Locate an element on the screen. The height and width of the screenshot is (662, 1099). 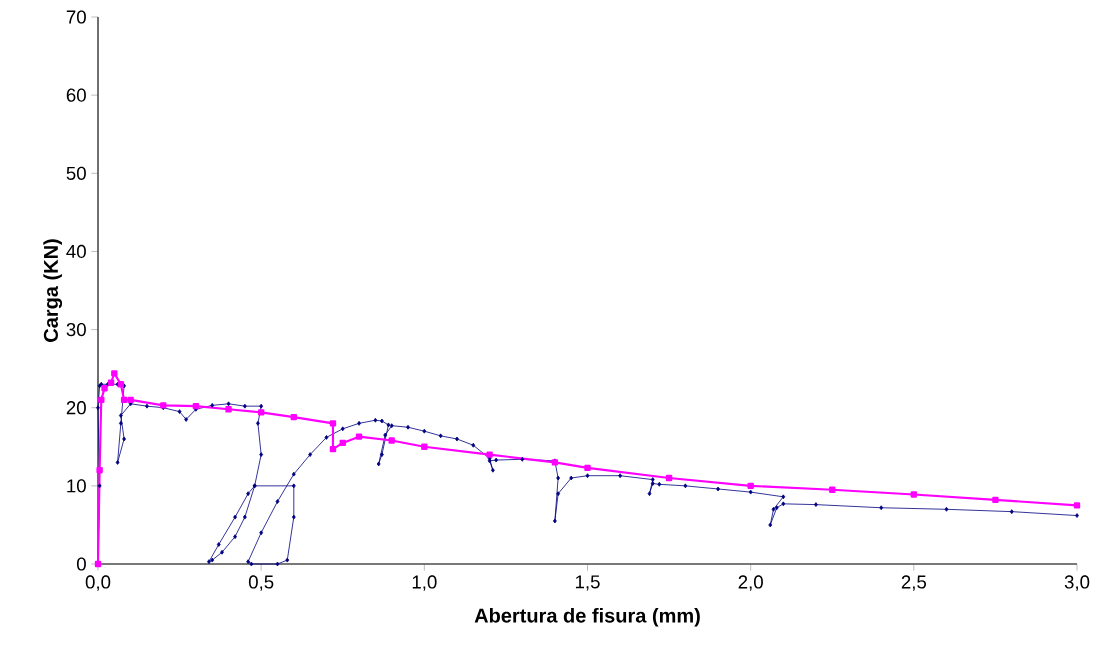
y-tick-label: 60 is located at coordinates (76, 95).